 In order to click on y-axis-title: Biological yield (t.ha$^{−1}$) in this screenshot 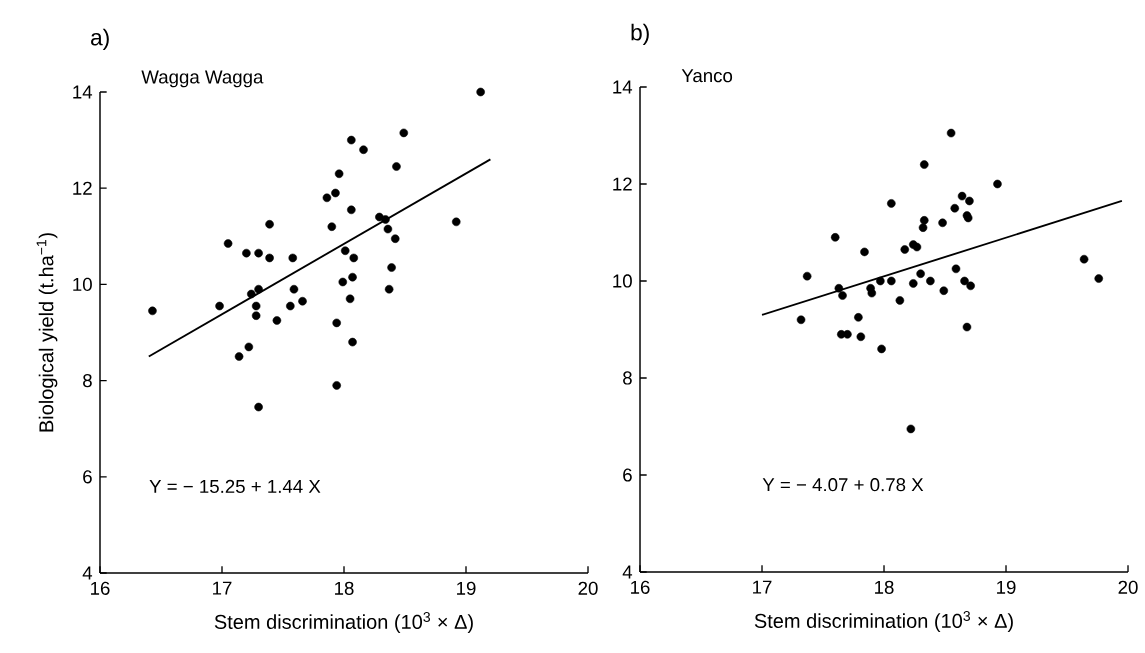, I will do `click(47, 332)`.